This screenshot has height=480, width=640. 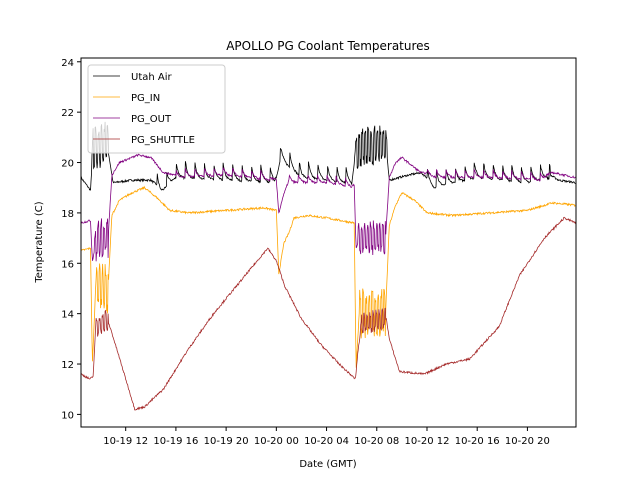 I want to click on x-tick-label: 10-20 00, so click(x=276, y=441).